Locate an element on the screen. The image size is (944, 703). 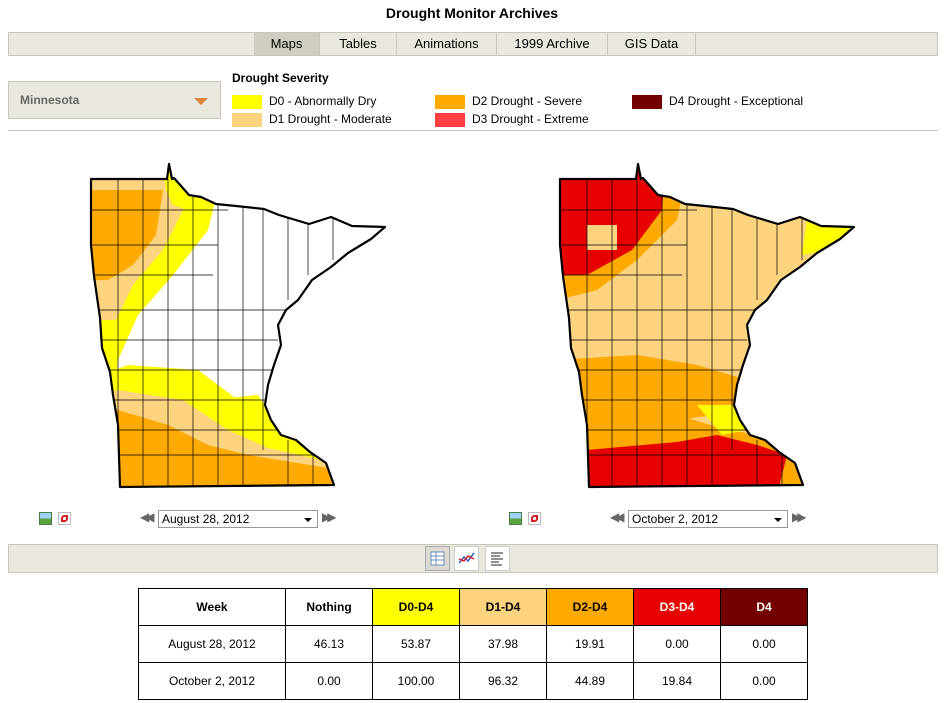
table-icon is located at coordinates (437, 558).